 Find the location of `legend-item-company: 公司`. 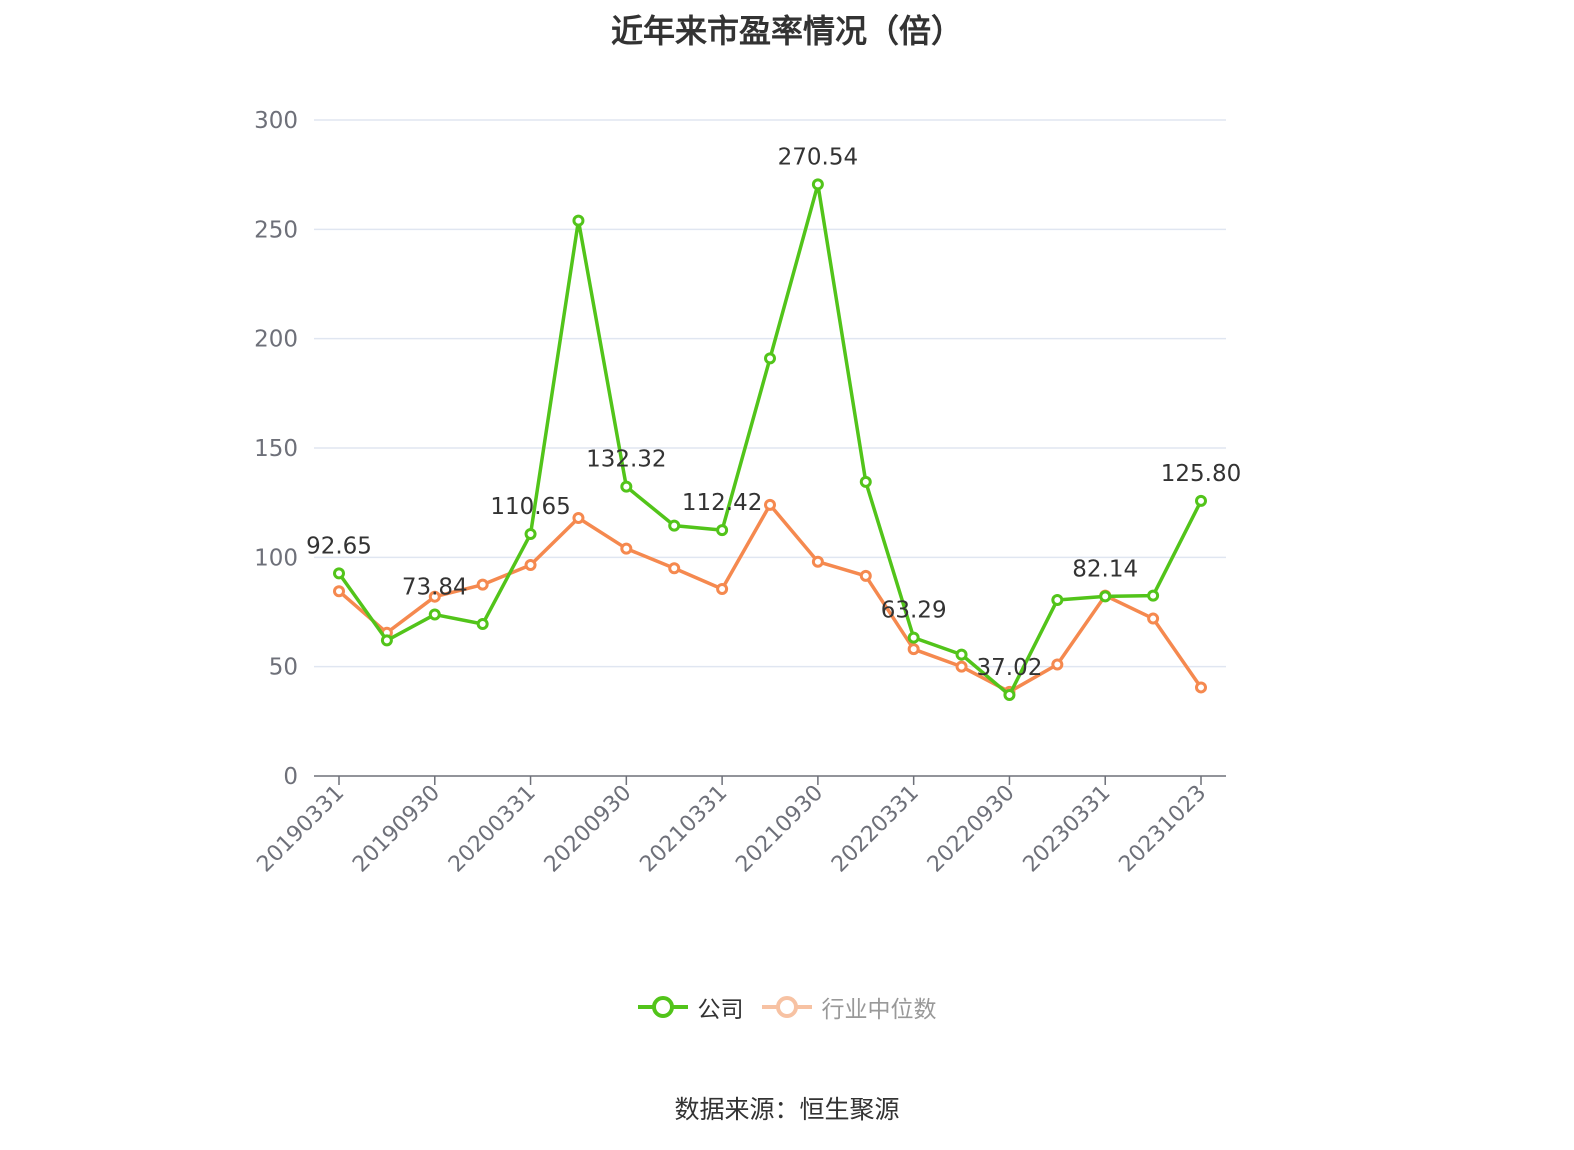

legend-item-company: 公司 is located at coordinates (690, 1007).